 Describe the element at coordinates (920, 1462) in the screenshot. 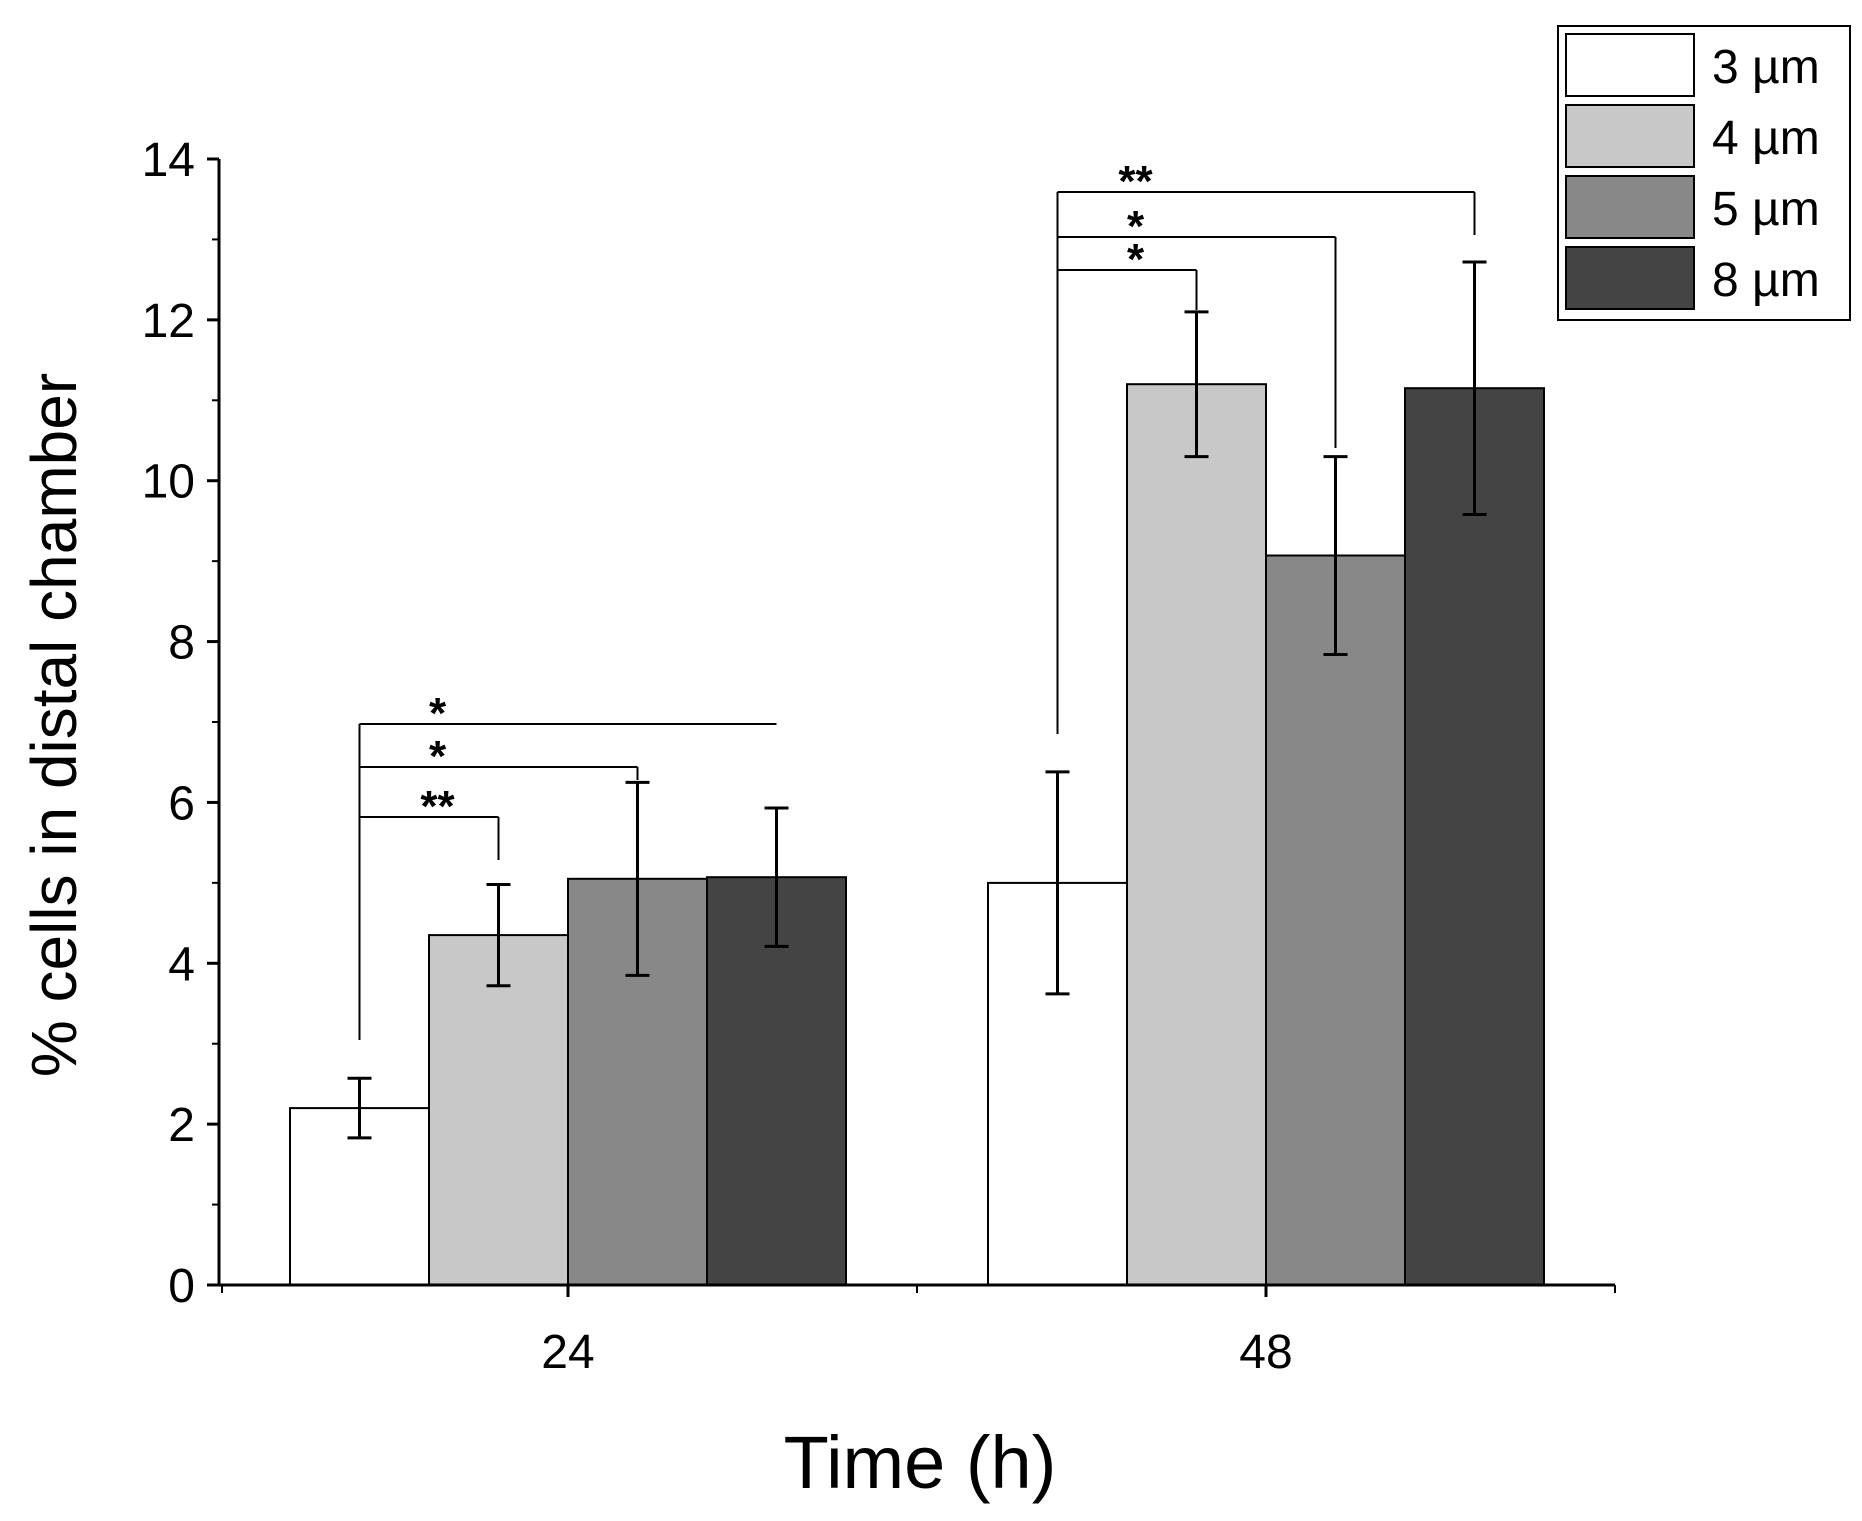

I see `x-axis-title: Time (h)` at that location.